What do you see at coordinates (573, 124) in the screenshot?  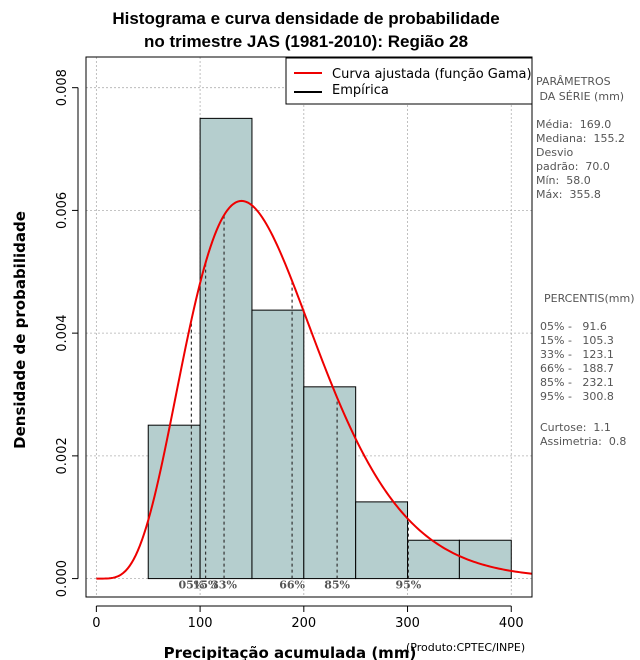 I see `param-mean: Média: 169.0` at bounding box center [573, 124].